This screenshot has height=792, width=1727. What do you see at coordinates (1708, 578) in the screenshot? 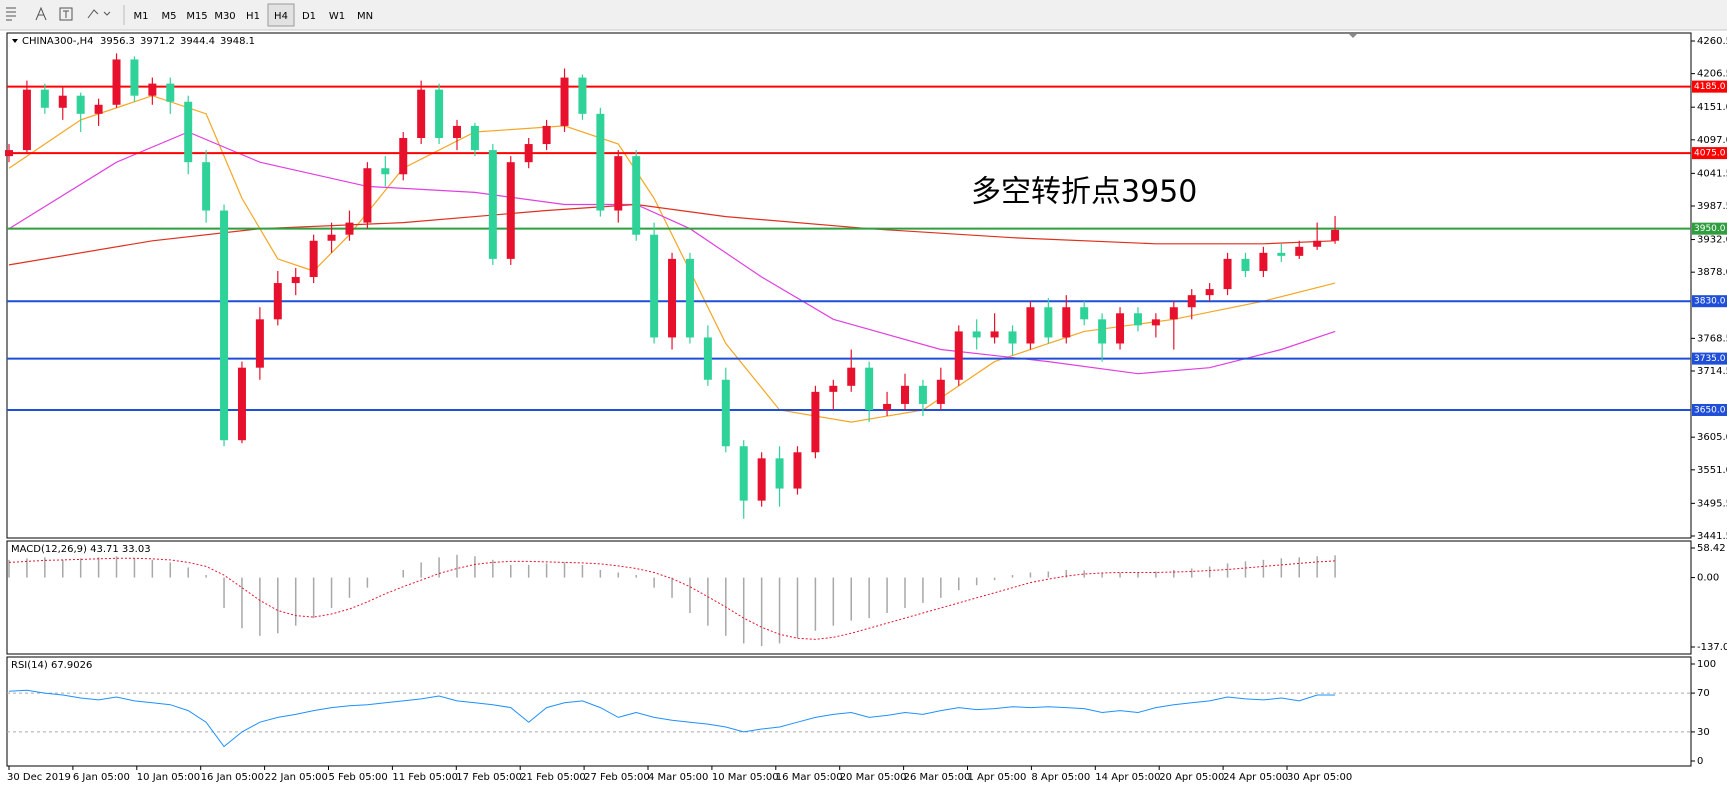
I see `y-tick-label: 0.00` at bounding box center [1708, 578].